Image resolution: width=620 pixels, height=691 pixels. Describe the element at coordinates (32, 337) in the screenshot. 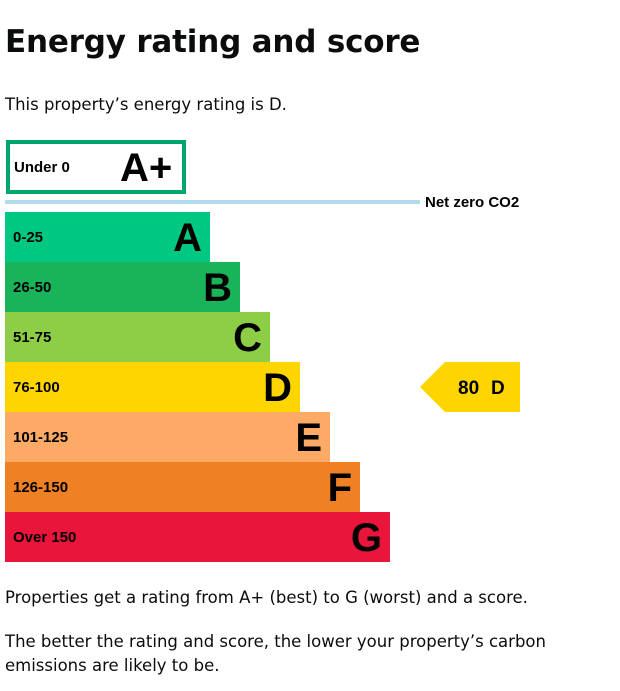

I see `band-c-range-label: 51-75` at that location.